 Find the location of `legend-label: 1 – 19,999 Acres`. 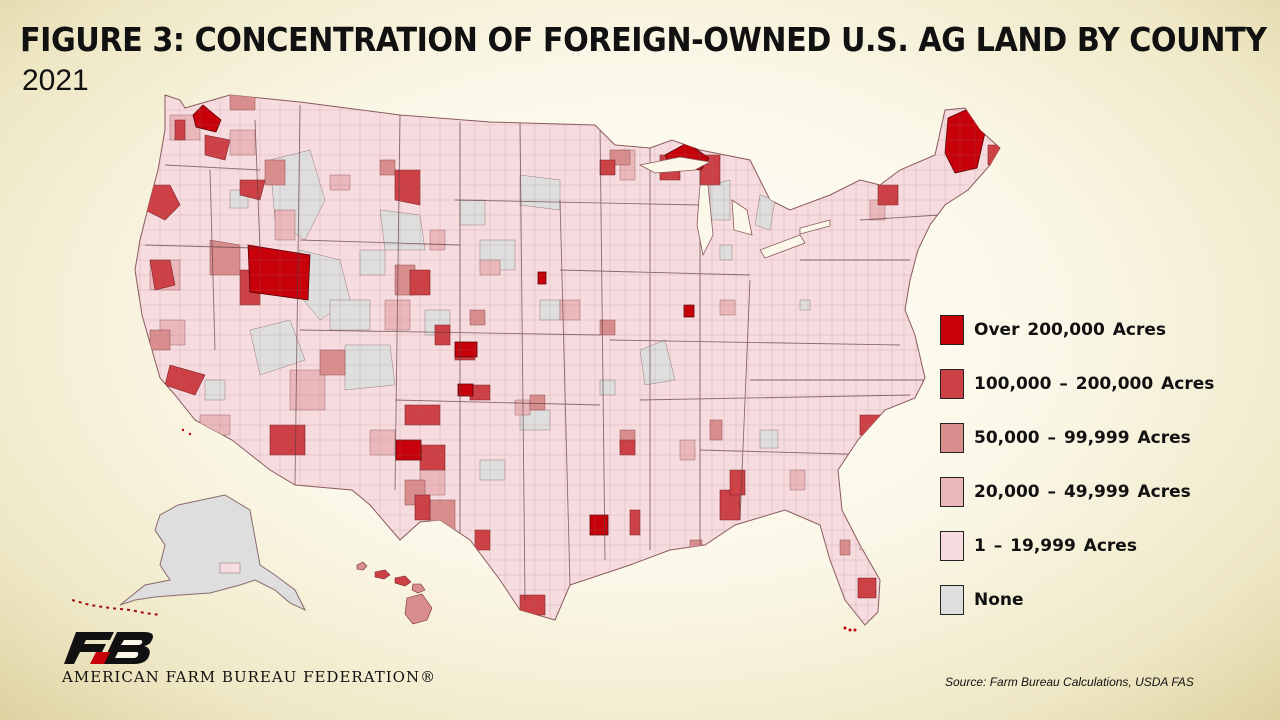

legend-label: 1 – 19,999 Acres is located at coordinates (1055, 546).